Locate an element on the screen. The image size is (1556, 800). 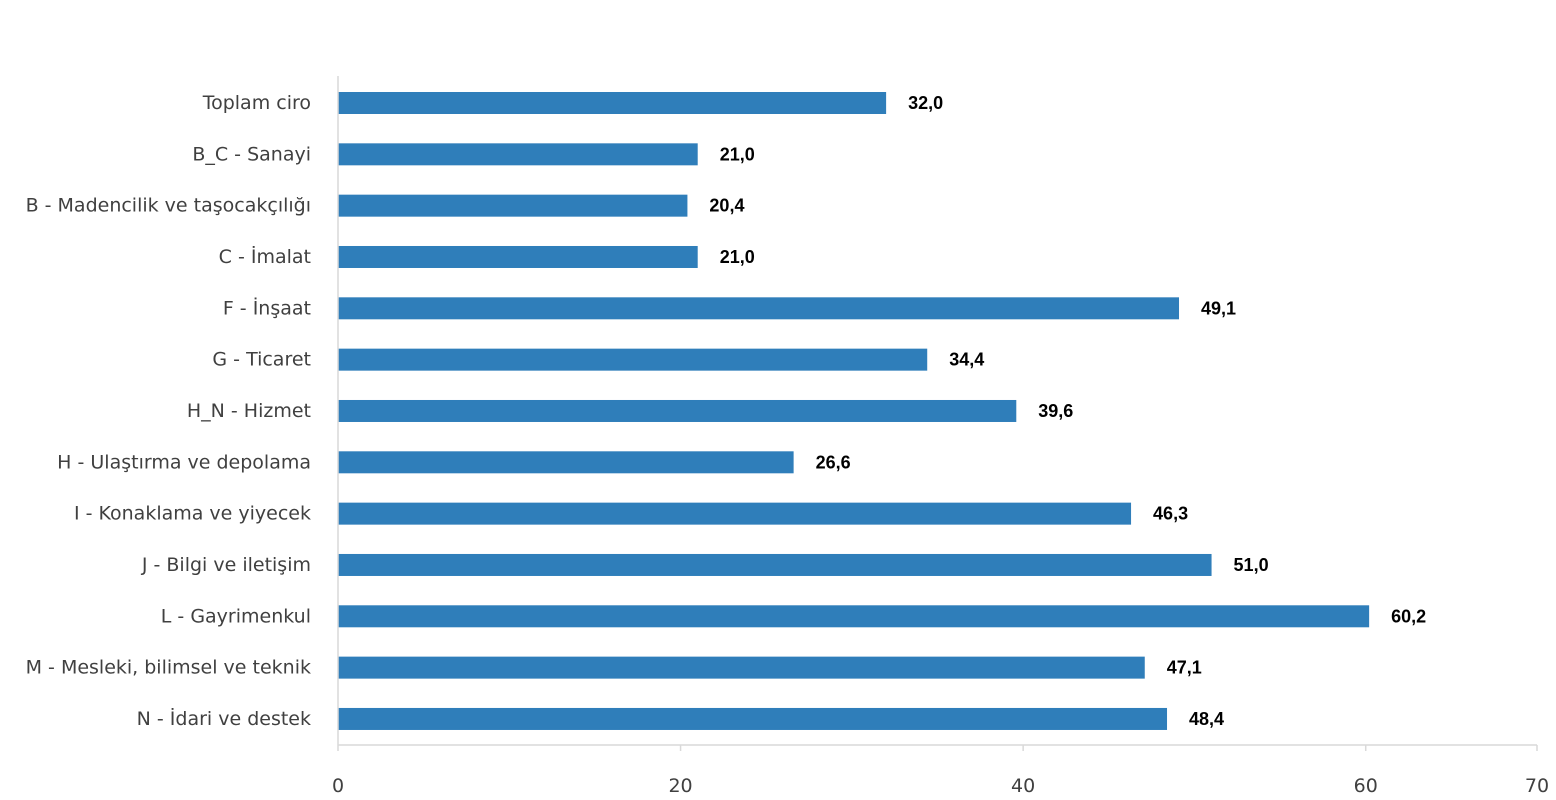
x-tick-labels: 0 20 40 60 70 is located at coordinates (940, 786).